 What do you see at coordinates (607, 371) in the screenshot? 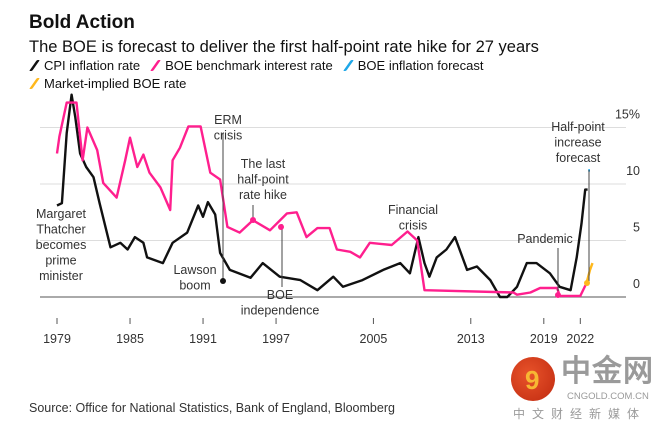
I see `logo-text: 中金网` at bounding box center [607, 371].